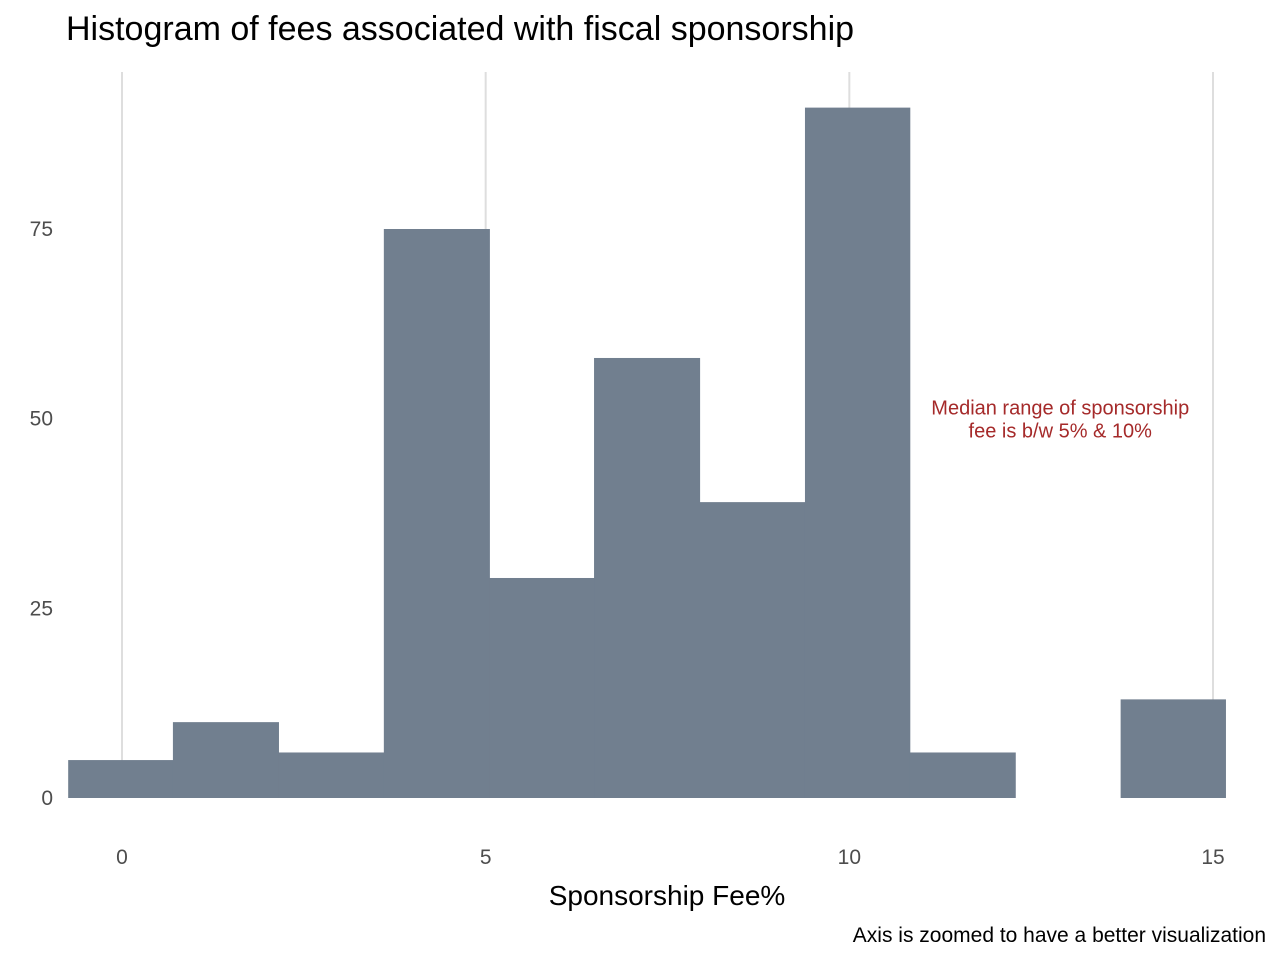 The width and height of the screenshot is (1280, 960). What do you see at coordinates (670, 857) in the screenshot?
I see `x-axis-ticks: 0 5 10 15` at bounding box center [670, 857].